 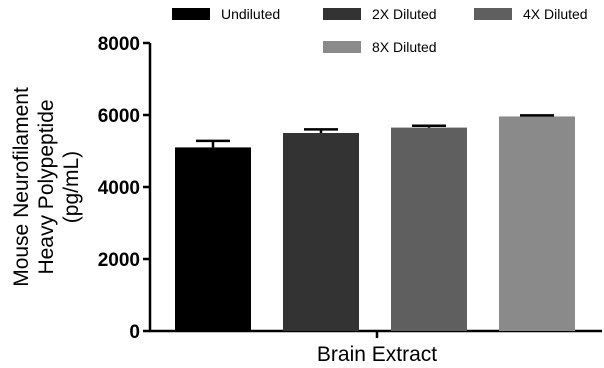 I want to click on bar-2x-diluted, so click(x=321, y=232).